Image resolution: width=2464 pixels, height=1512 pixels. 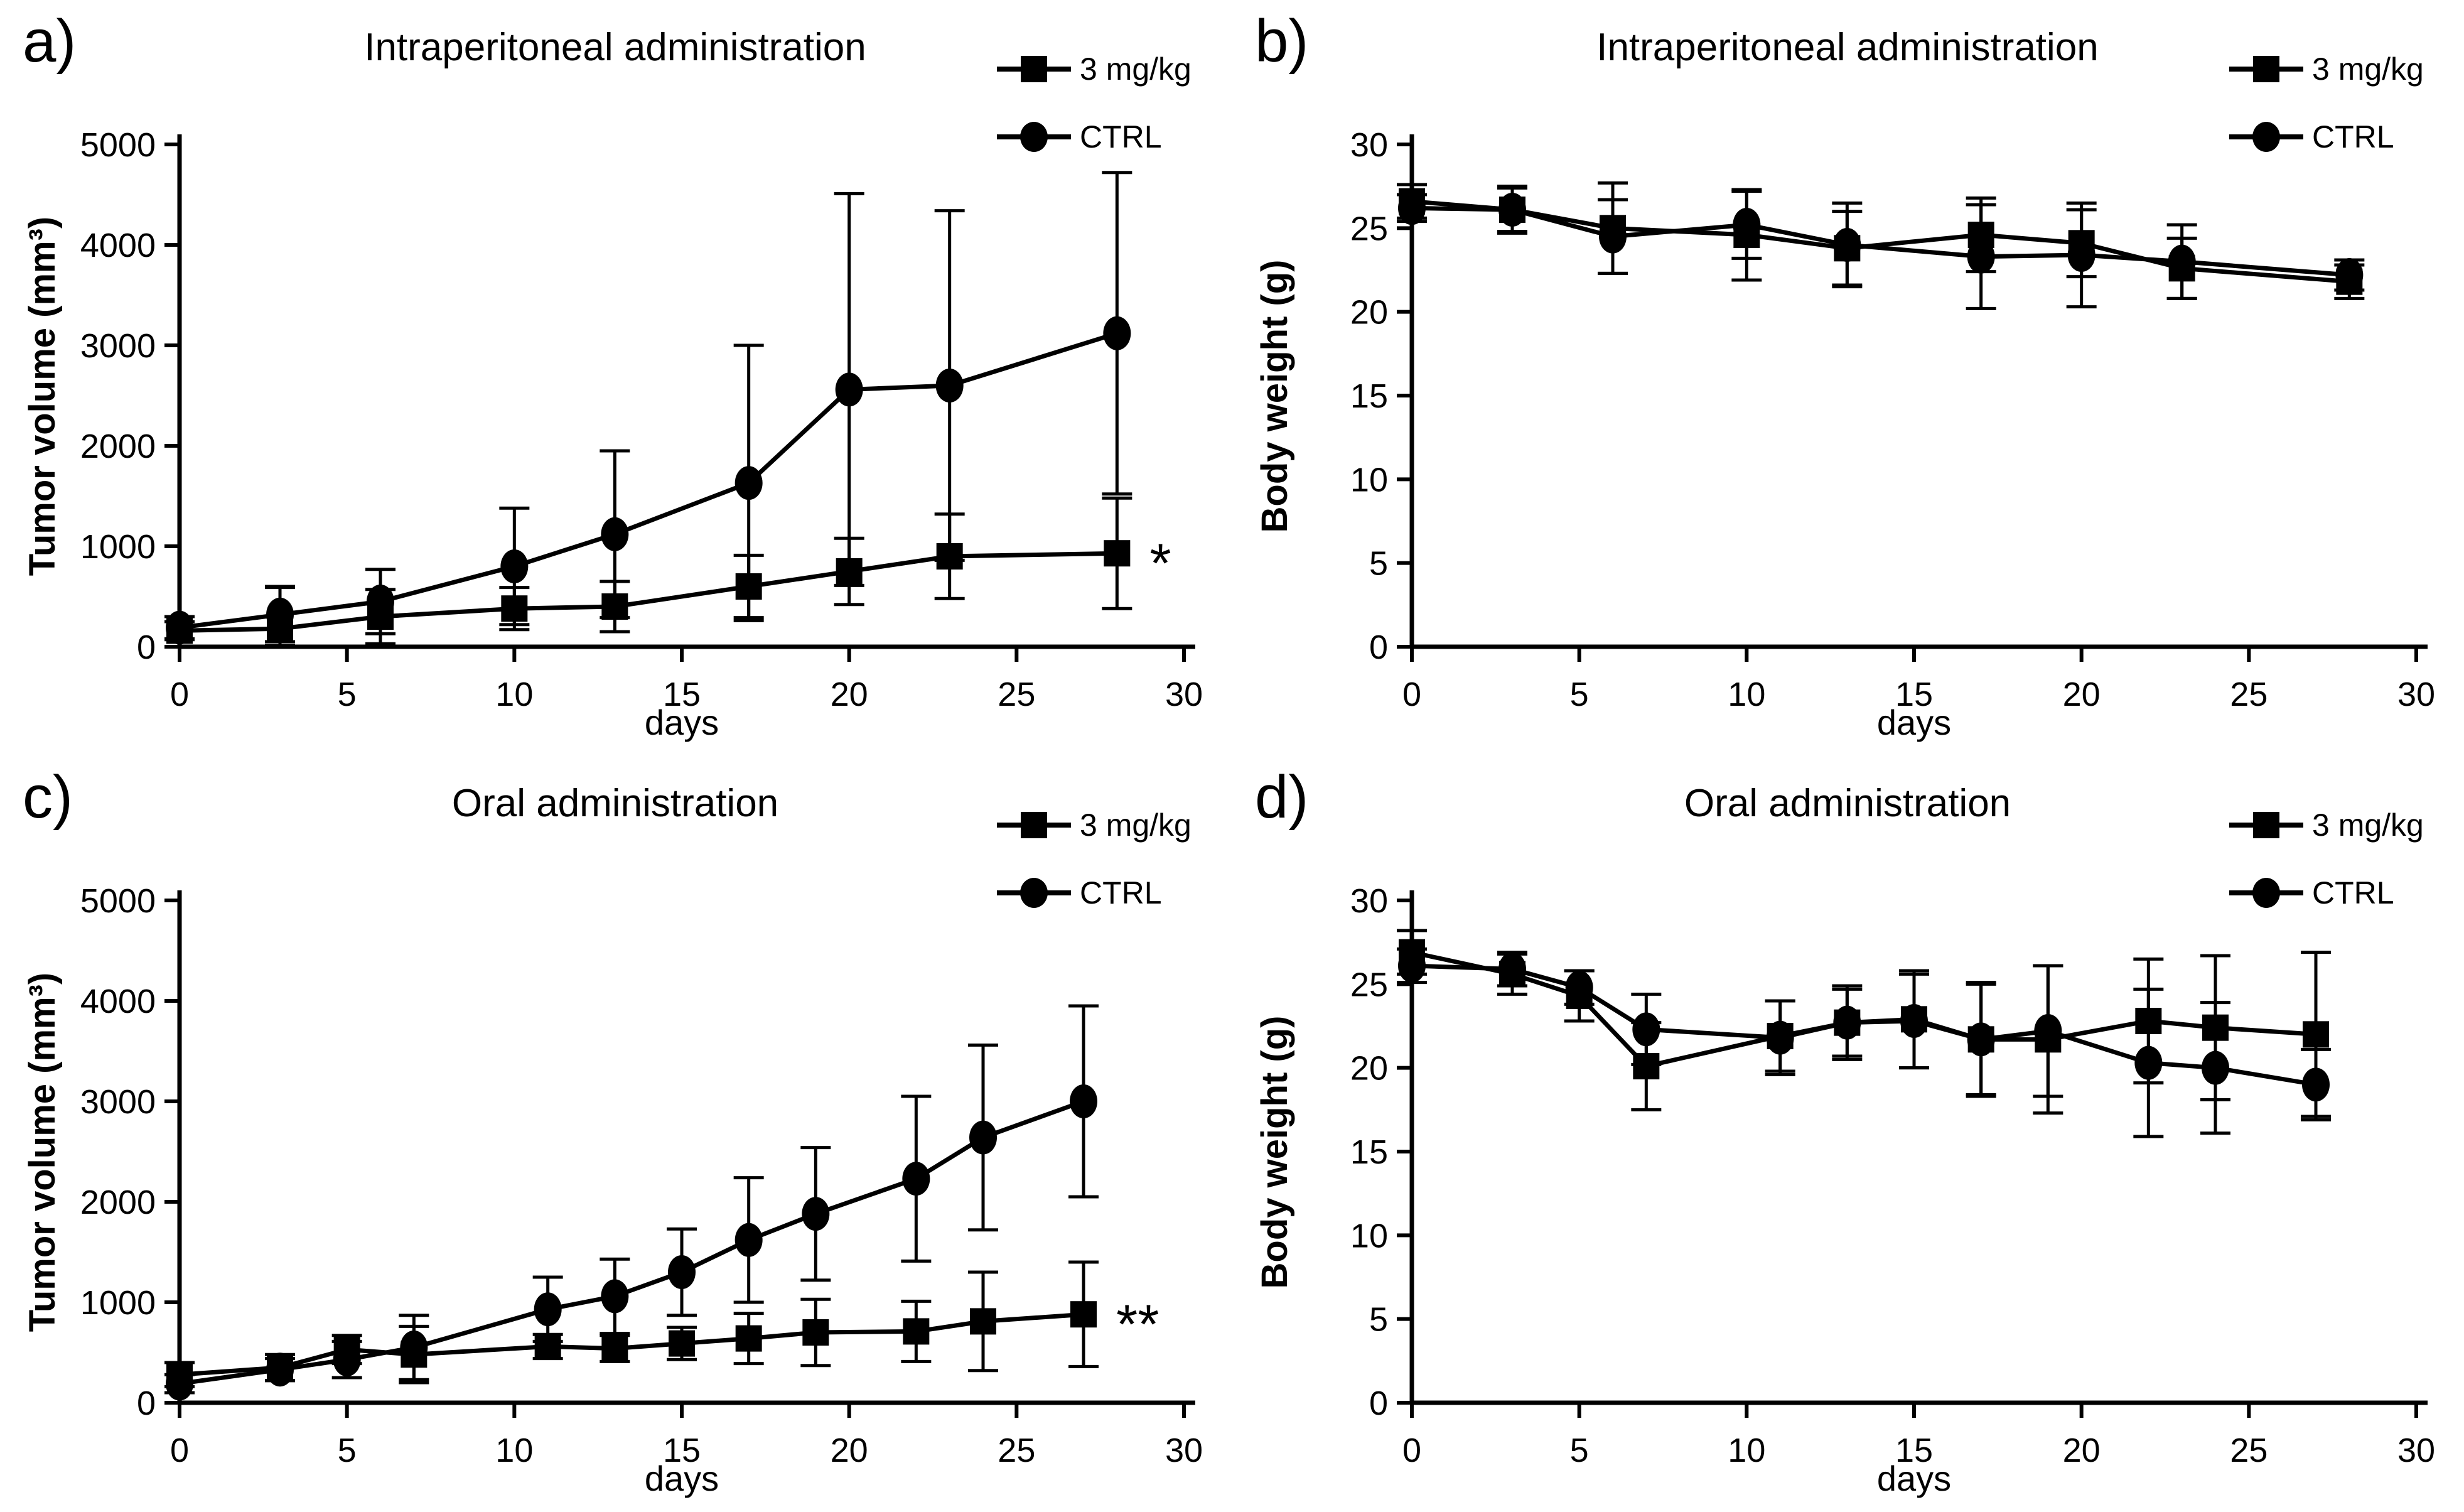 I want to click on panel-letter: b), so click(x=1282, y=41).